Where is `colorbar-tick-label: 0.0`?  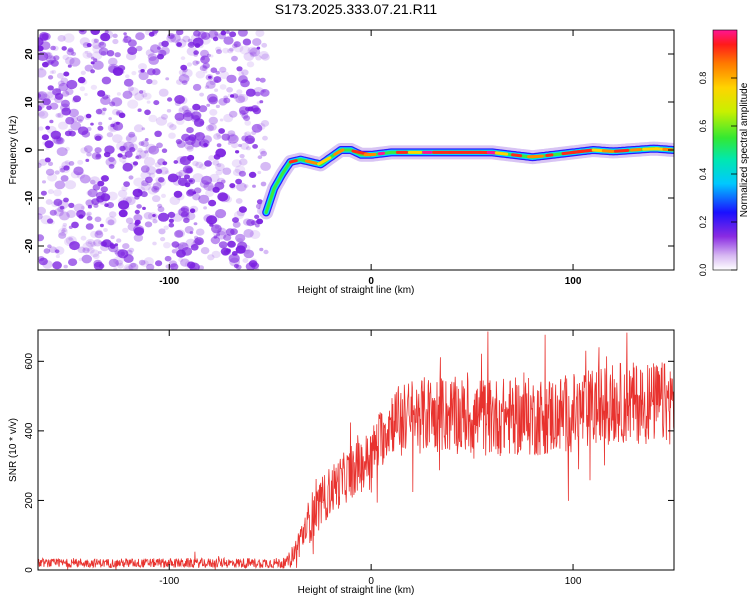 colorbar-tick-label: 0.0 is located at coordinates (703, 270).